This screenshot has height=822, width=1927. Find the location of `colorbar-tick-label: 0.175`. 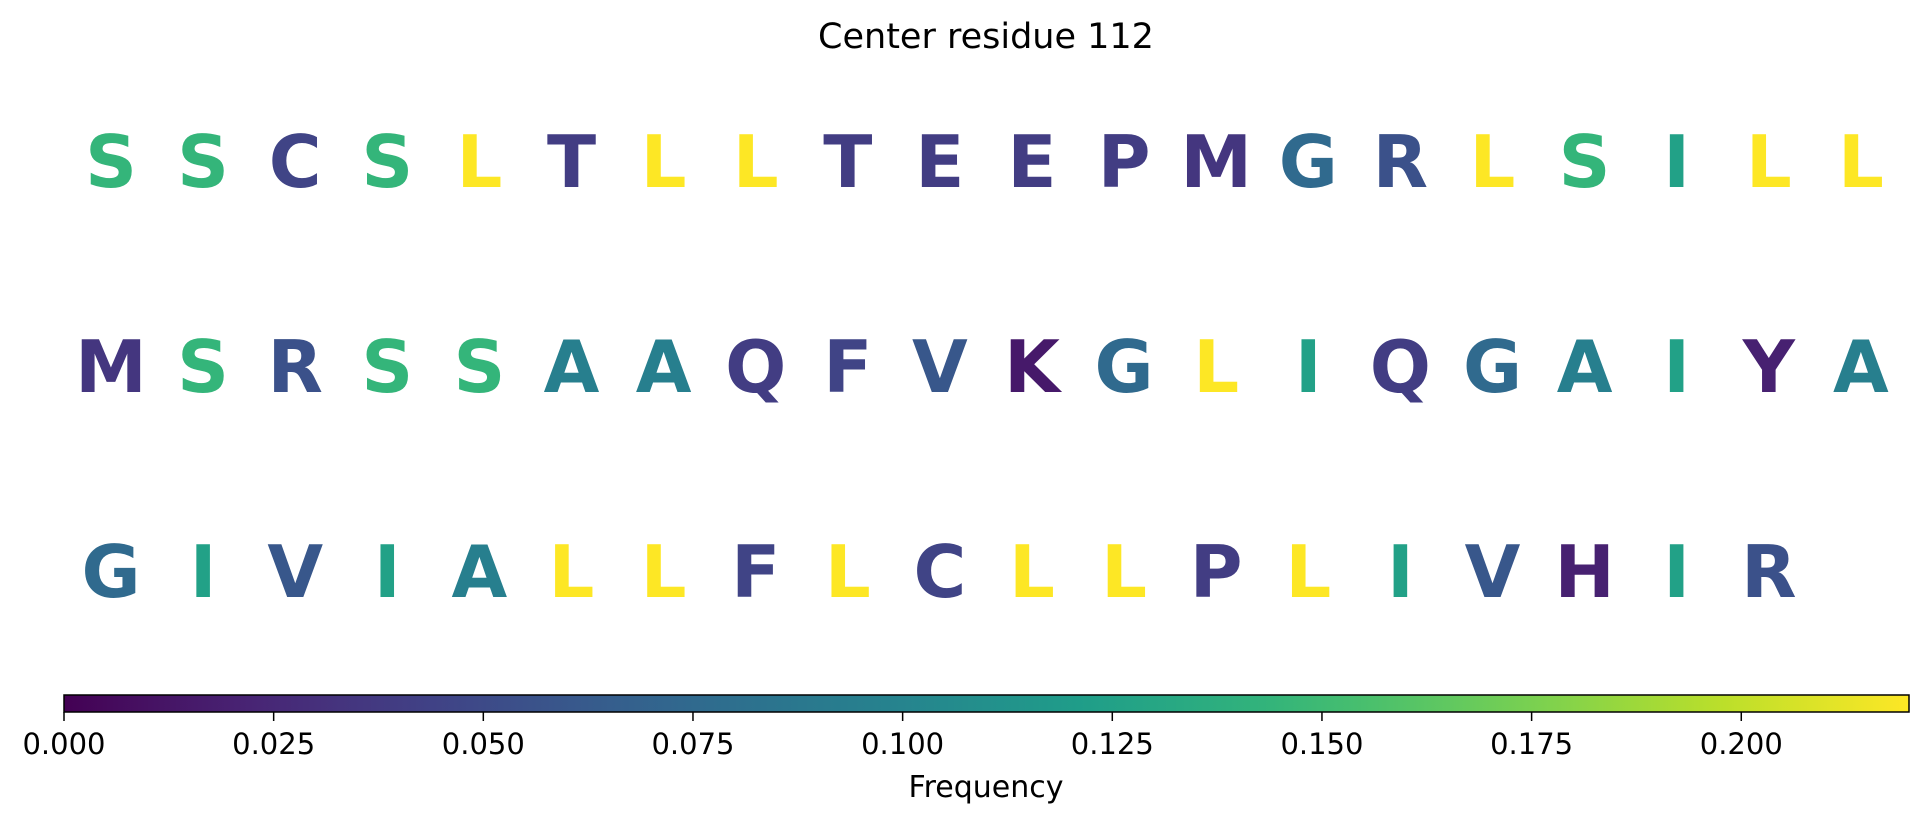

colorbar-tick-label: 0.175 is located at coordinates (1531, 744).